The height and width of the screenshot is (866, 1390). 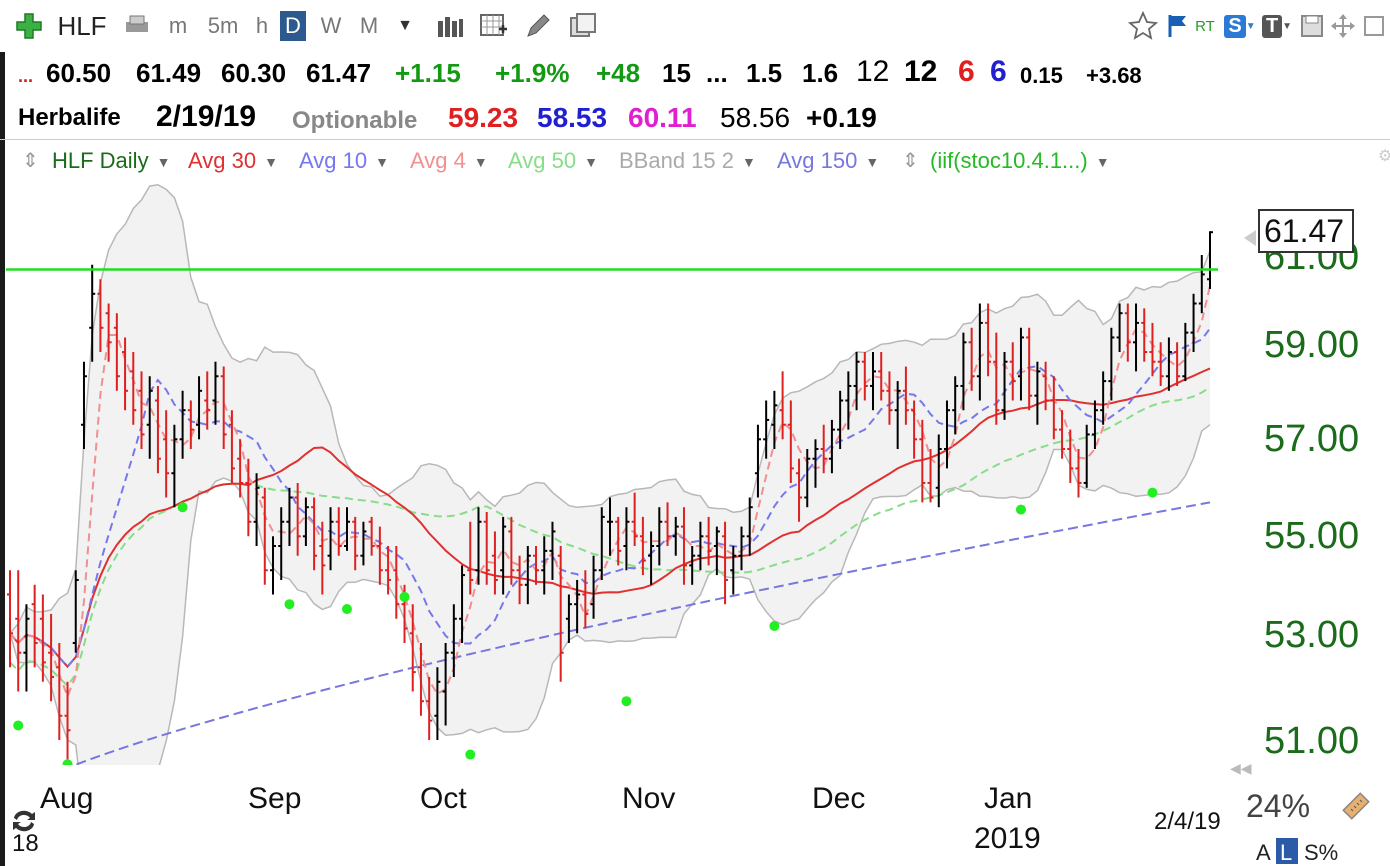 I want to click on legend-avg10: Avg 10 ▼, so click(x=344, y=161).